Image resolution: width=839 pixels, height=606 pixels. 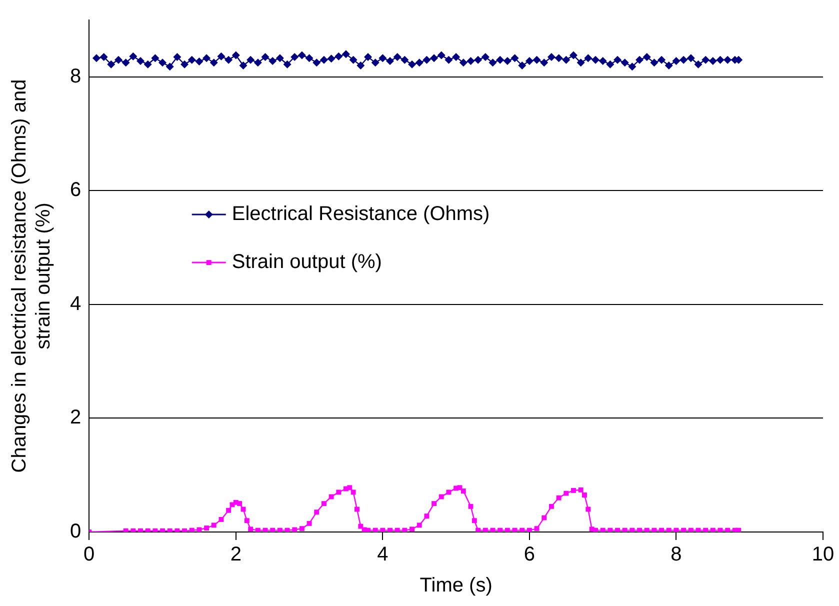 What do you see at coordinates (76, 190) in the screenshot?
I see `y-tick-label: 6` at bounding box center [76, 190].